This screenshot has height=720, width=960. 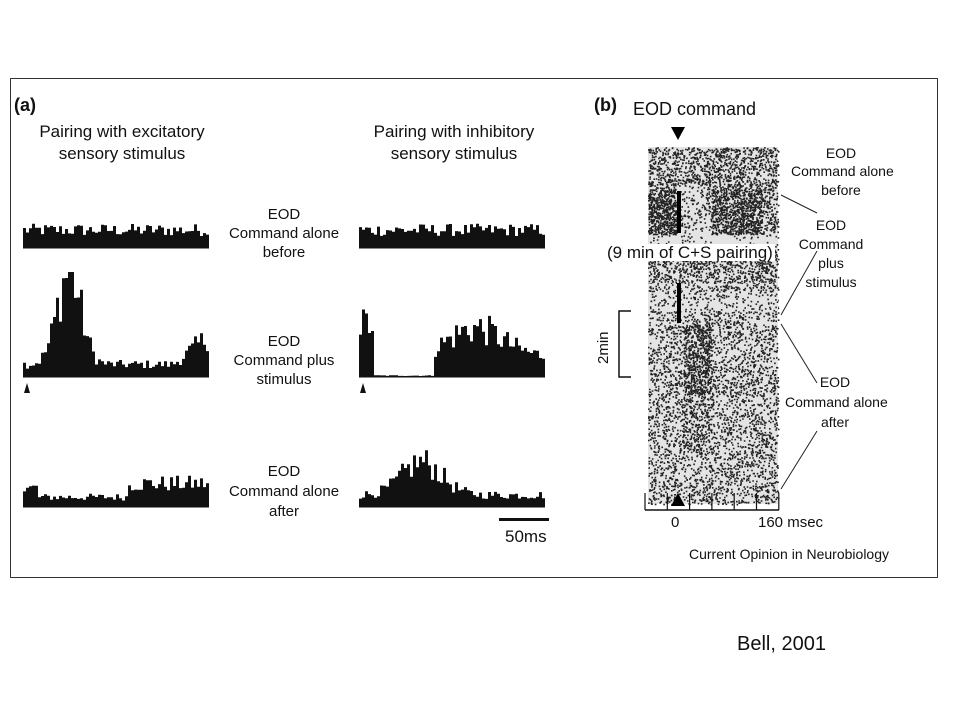 I want to click on zero-up-arrow-icon, so click(x=678, y=499).